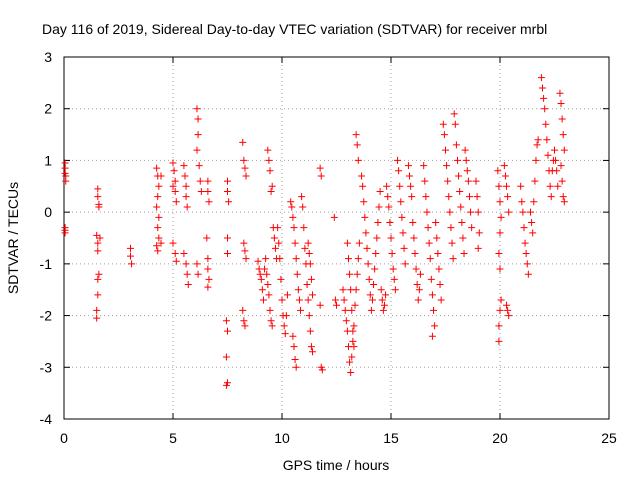 This screenshot has height=480, width=640. I want to click on y-tick-label: -4, so click(46, 419).